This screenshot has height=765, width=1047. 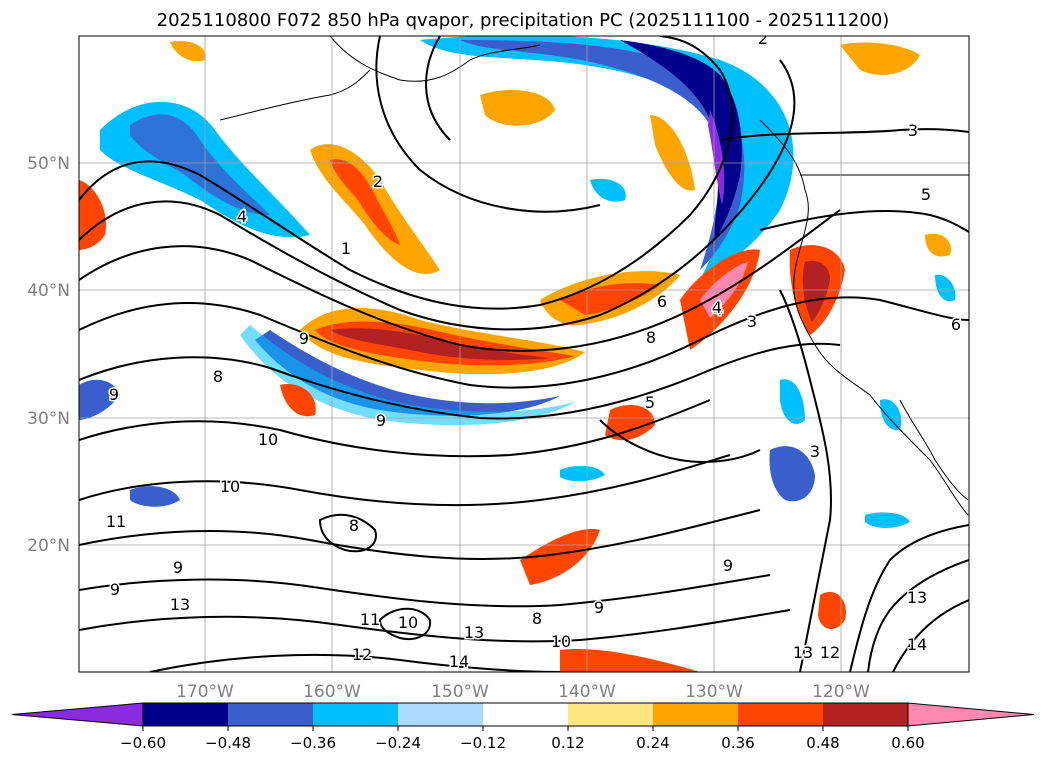 I want to click on colorbar-tick-label: −0.36, so click(x=313, y=743).